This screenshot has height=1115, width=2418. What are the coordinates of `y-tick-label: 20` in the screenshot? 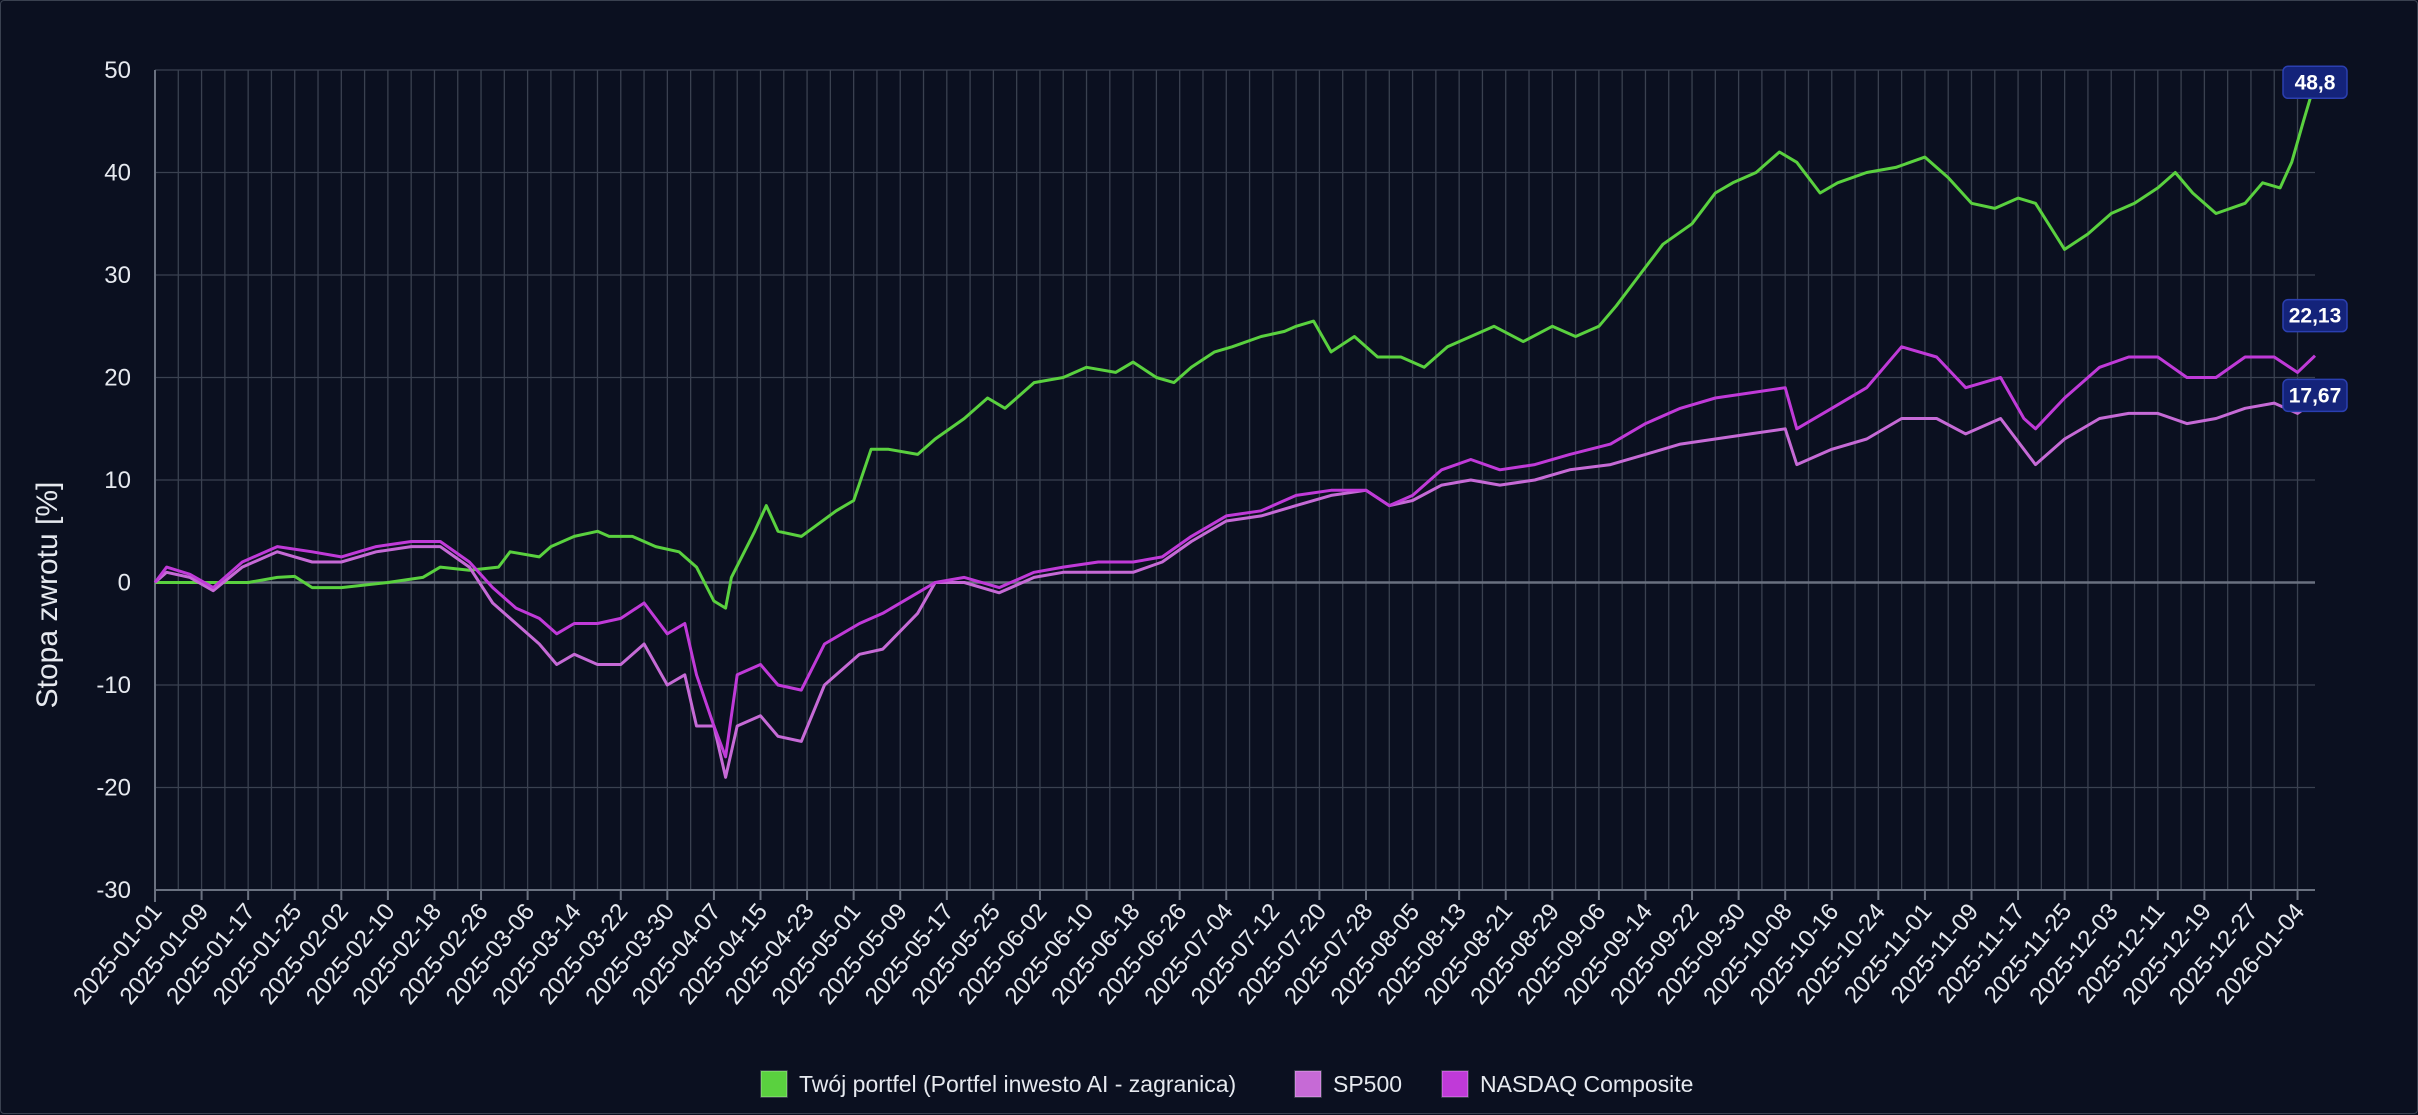 It's located at (117, 378).